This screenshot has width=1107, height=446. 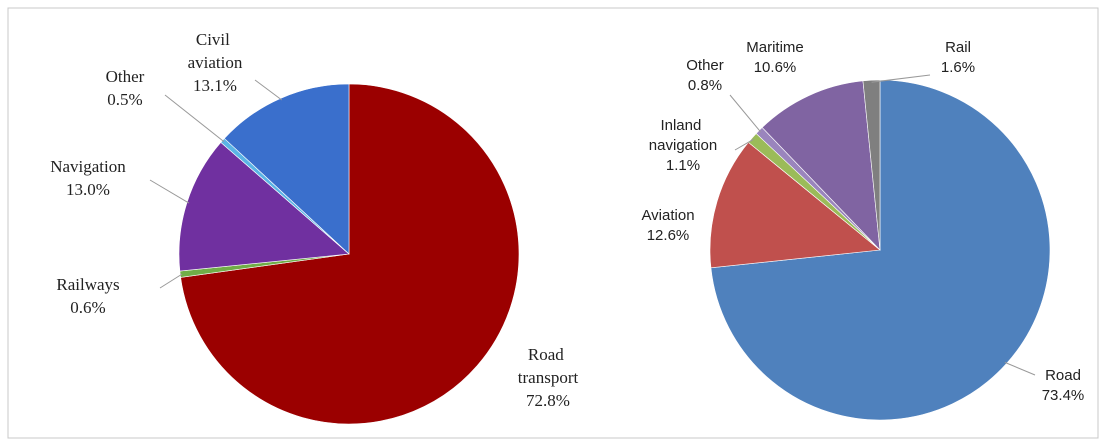 What do you see at coordinates (958, 67) in the screenshot?
I see `slice-value-label: 1.6%` at bounding box center [958, 67].